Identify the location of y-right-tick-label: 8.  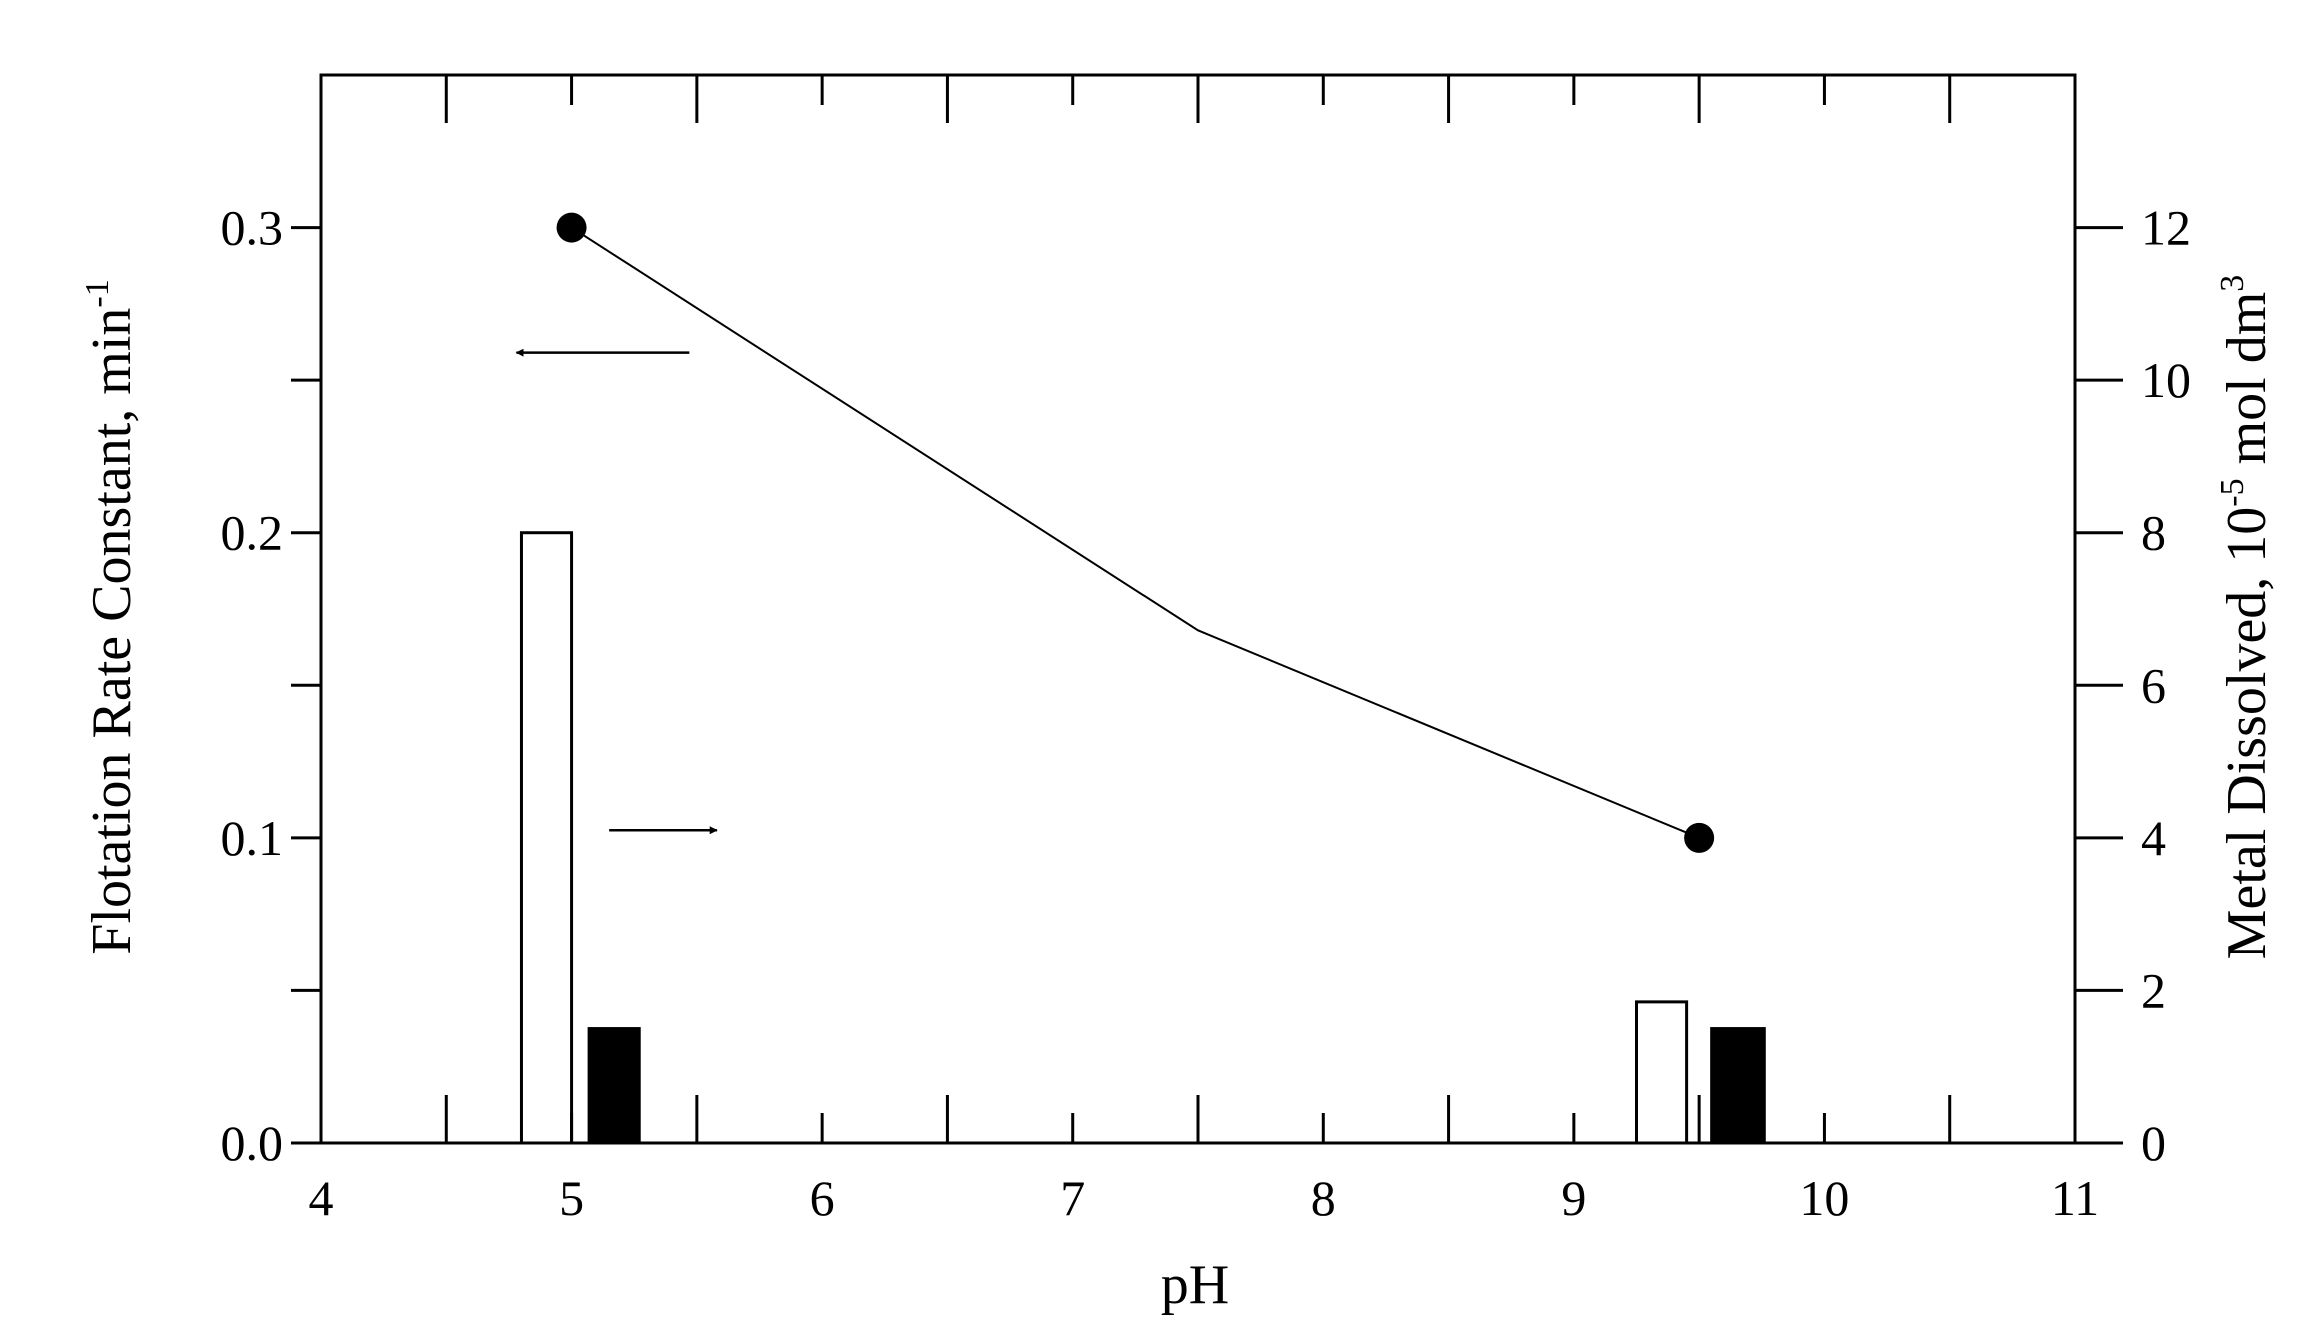
(2153, 533).